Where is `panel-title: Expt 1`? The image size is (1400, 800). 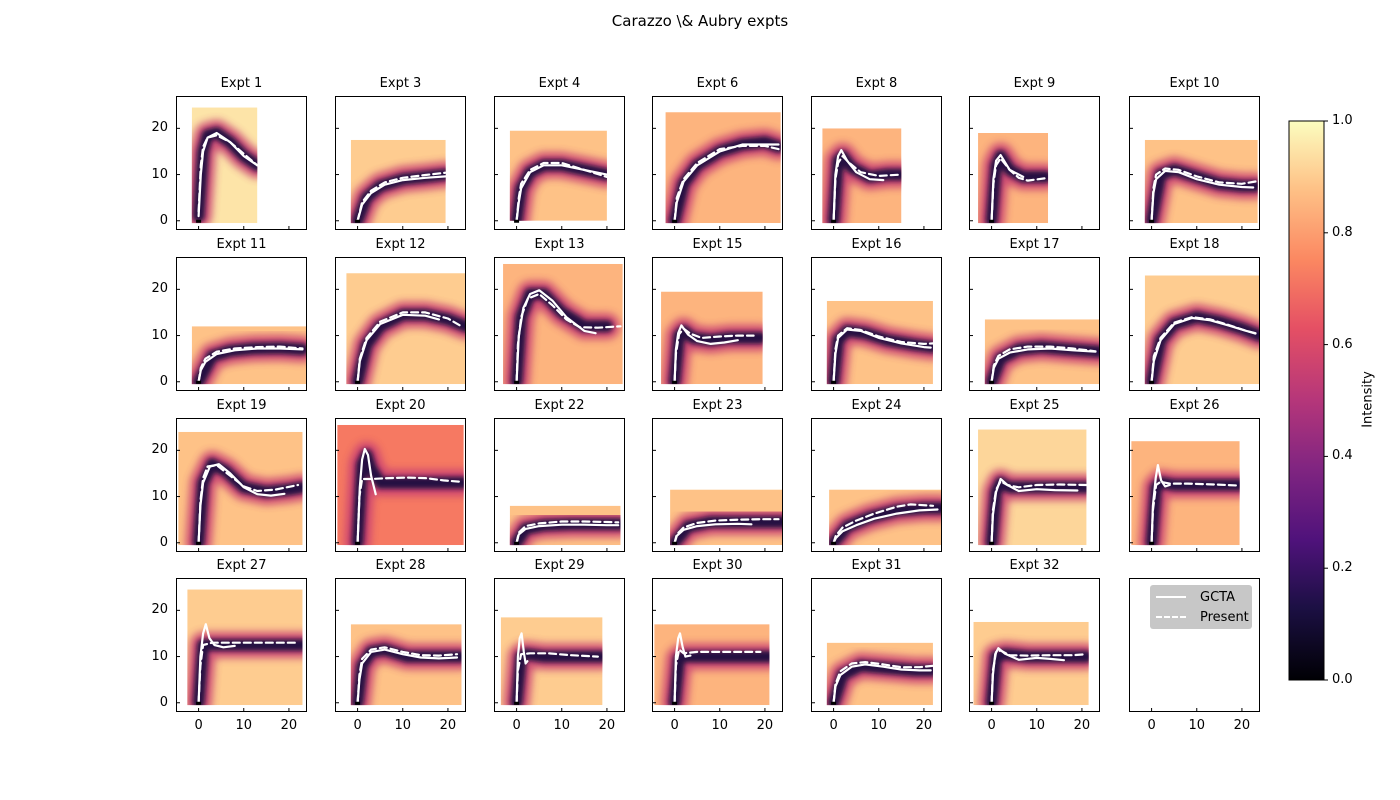 panel-title: Expt 1 is located at coordinates (241, 83).